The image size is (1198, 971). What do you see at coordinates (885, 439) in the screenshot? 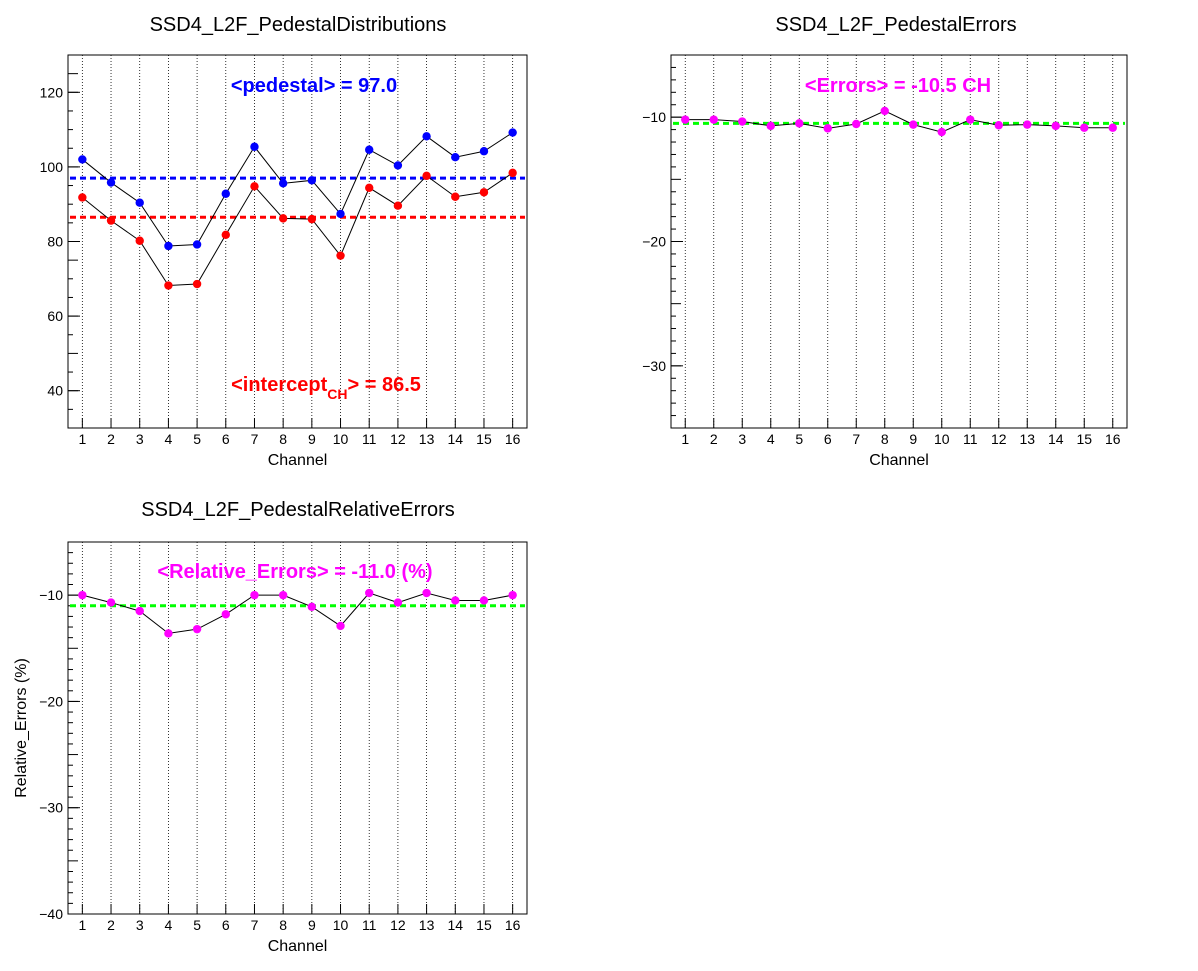
I see `x-tick-label: 8` at bounding box center [885, 439].